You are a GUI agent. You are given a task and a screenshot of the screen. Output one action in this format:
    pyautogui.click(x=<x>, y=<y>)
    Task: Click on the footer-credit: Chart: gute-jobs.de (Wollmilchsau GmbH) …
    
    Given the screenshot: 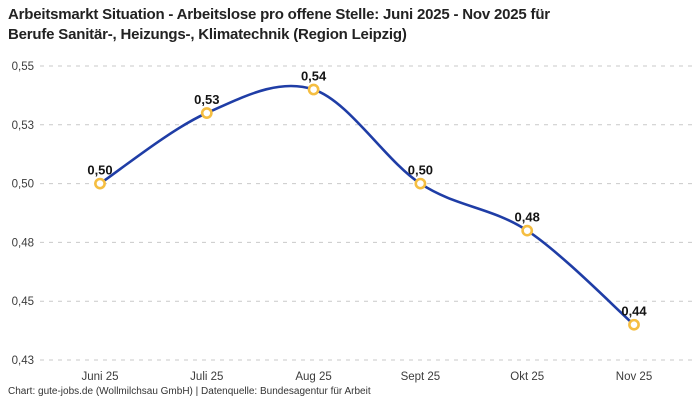 What is the action you would take?
    pyautogui.click(x=189, y=391)
    